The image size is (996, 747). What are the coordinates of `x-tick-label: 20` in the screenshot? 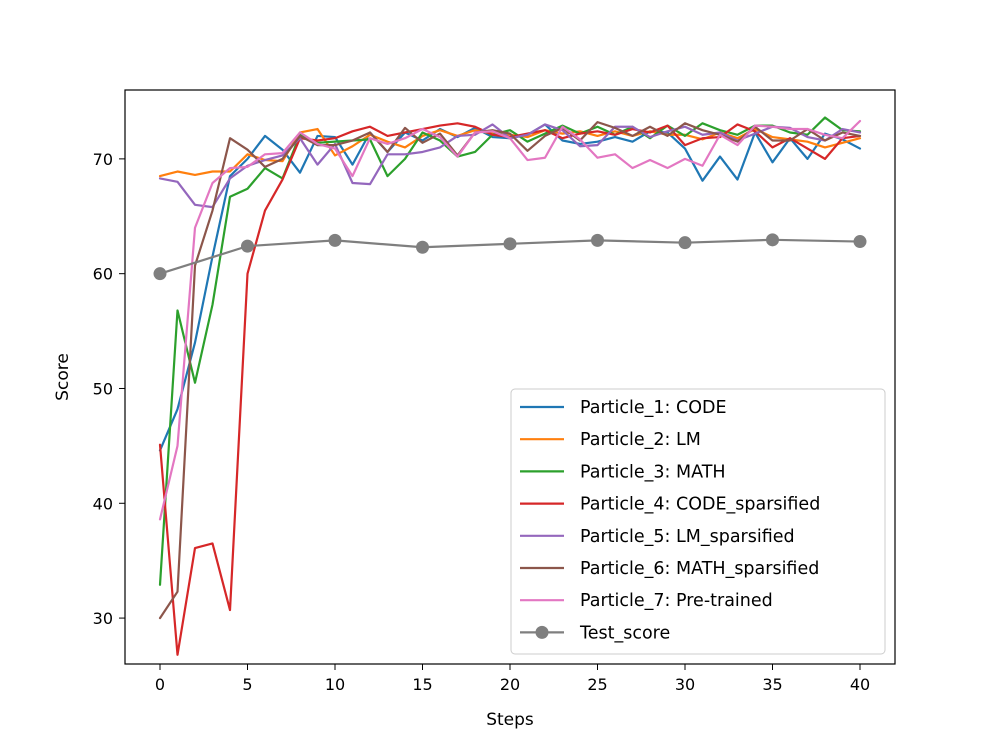 It's located at (510, 684).